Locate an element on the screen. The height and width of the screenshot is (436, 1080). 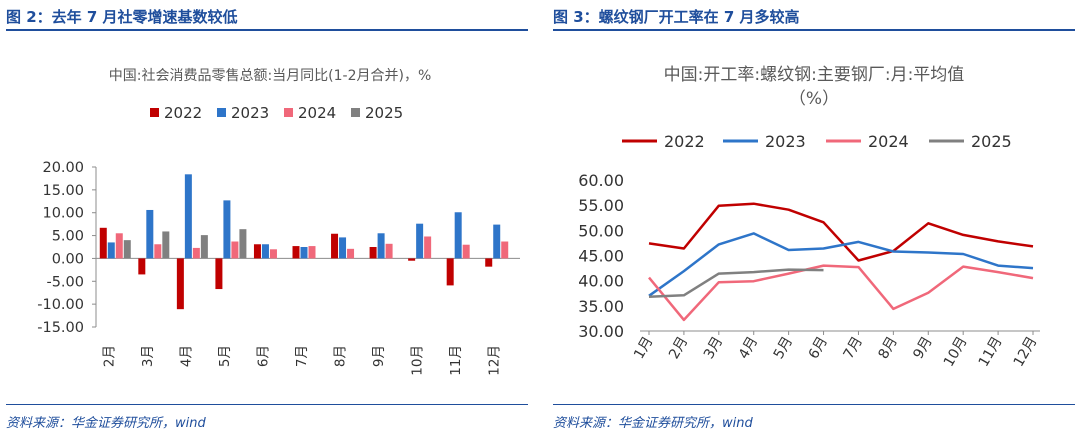
left-y-tick-label: 5.00 is located at coordinates (68, 237).